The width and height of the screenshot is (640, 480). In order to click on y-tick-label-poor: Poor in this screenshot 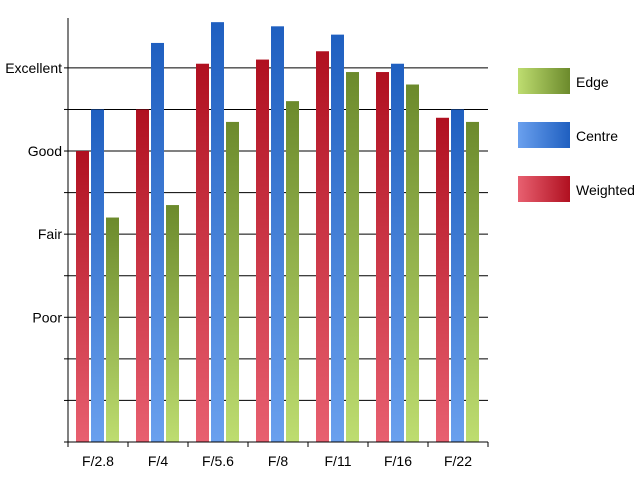, I will do `click(47, 317)`.